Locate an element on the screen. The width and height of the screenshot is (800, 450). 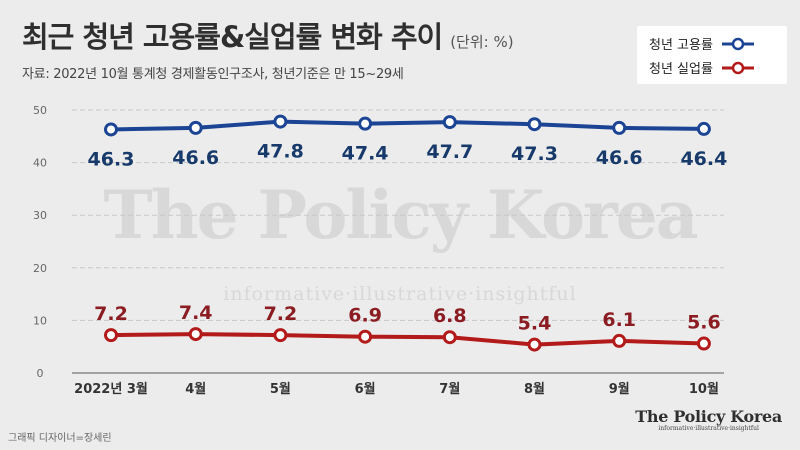
data-label-unemployment: 6.8 is located at coordinates (450, 316).